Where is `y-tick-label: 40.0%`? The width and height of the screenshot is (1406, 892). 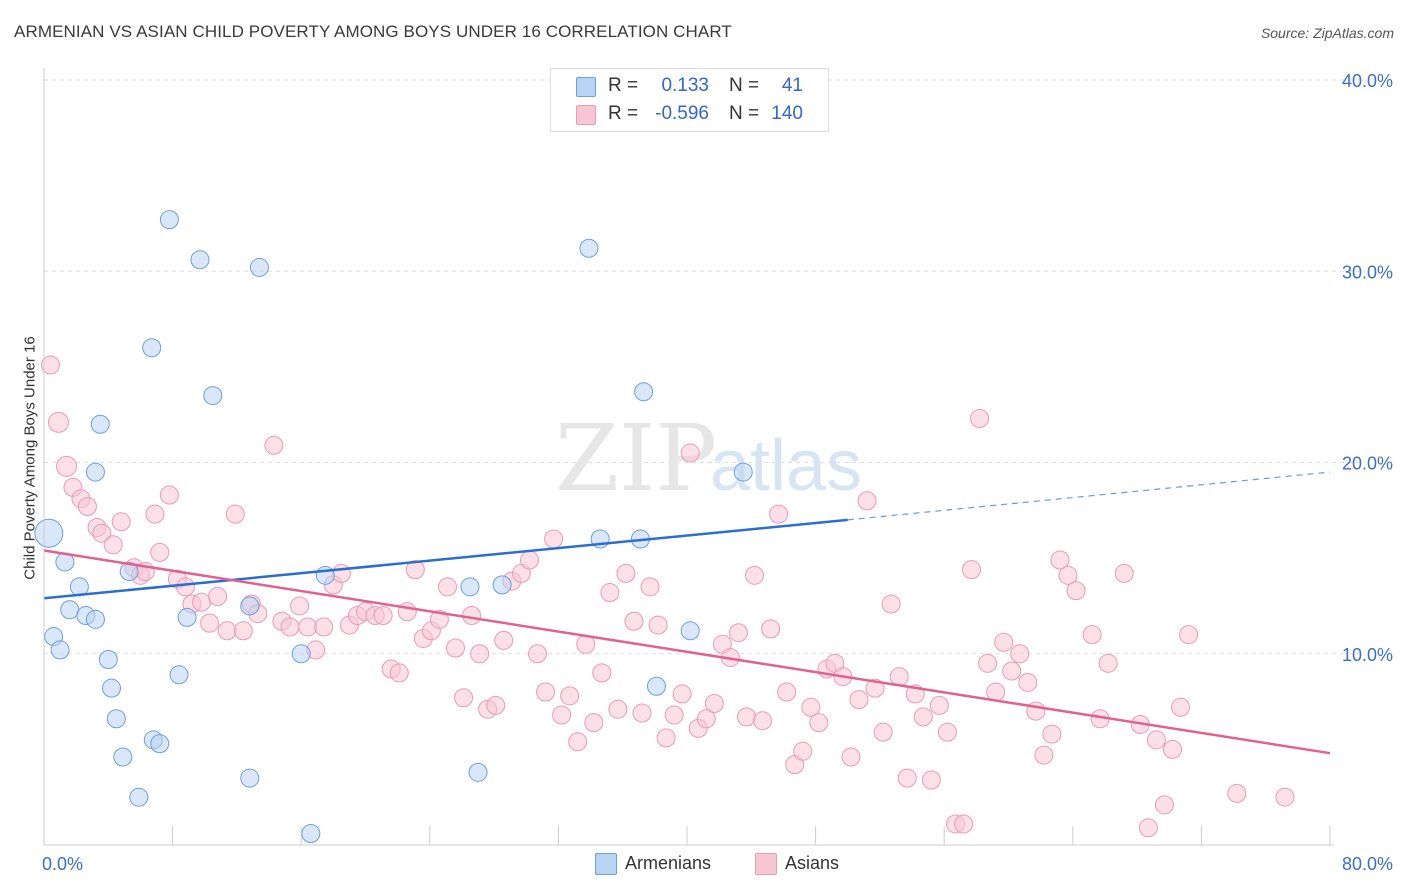
y-tick-label: 40.0% is located at coordinates (1367, 81).